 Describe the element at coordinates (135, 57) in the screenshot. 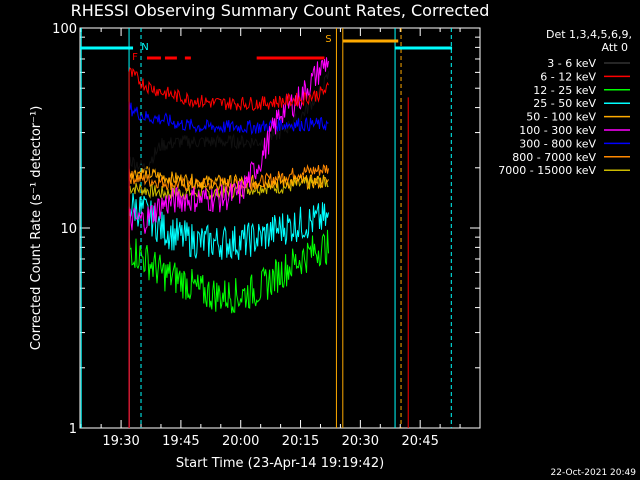

I see `flag-f: F` at that location.